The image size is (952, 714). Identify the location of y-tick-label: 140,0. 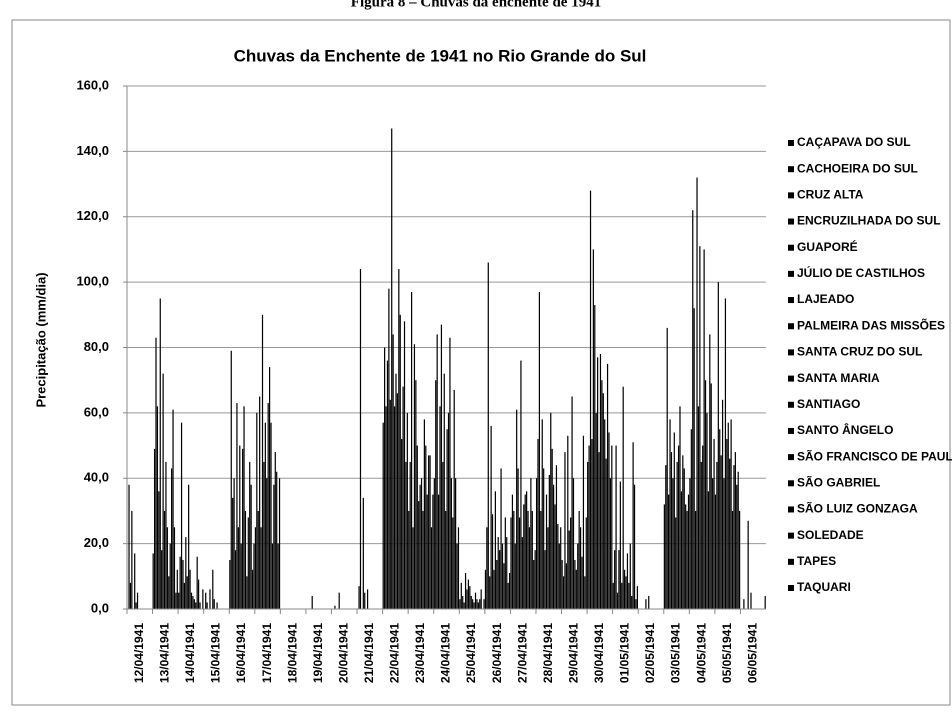
(92, 150).